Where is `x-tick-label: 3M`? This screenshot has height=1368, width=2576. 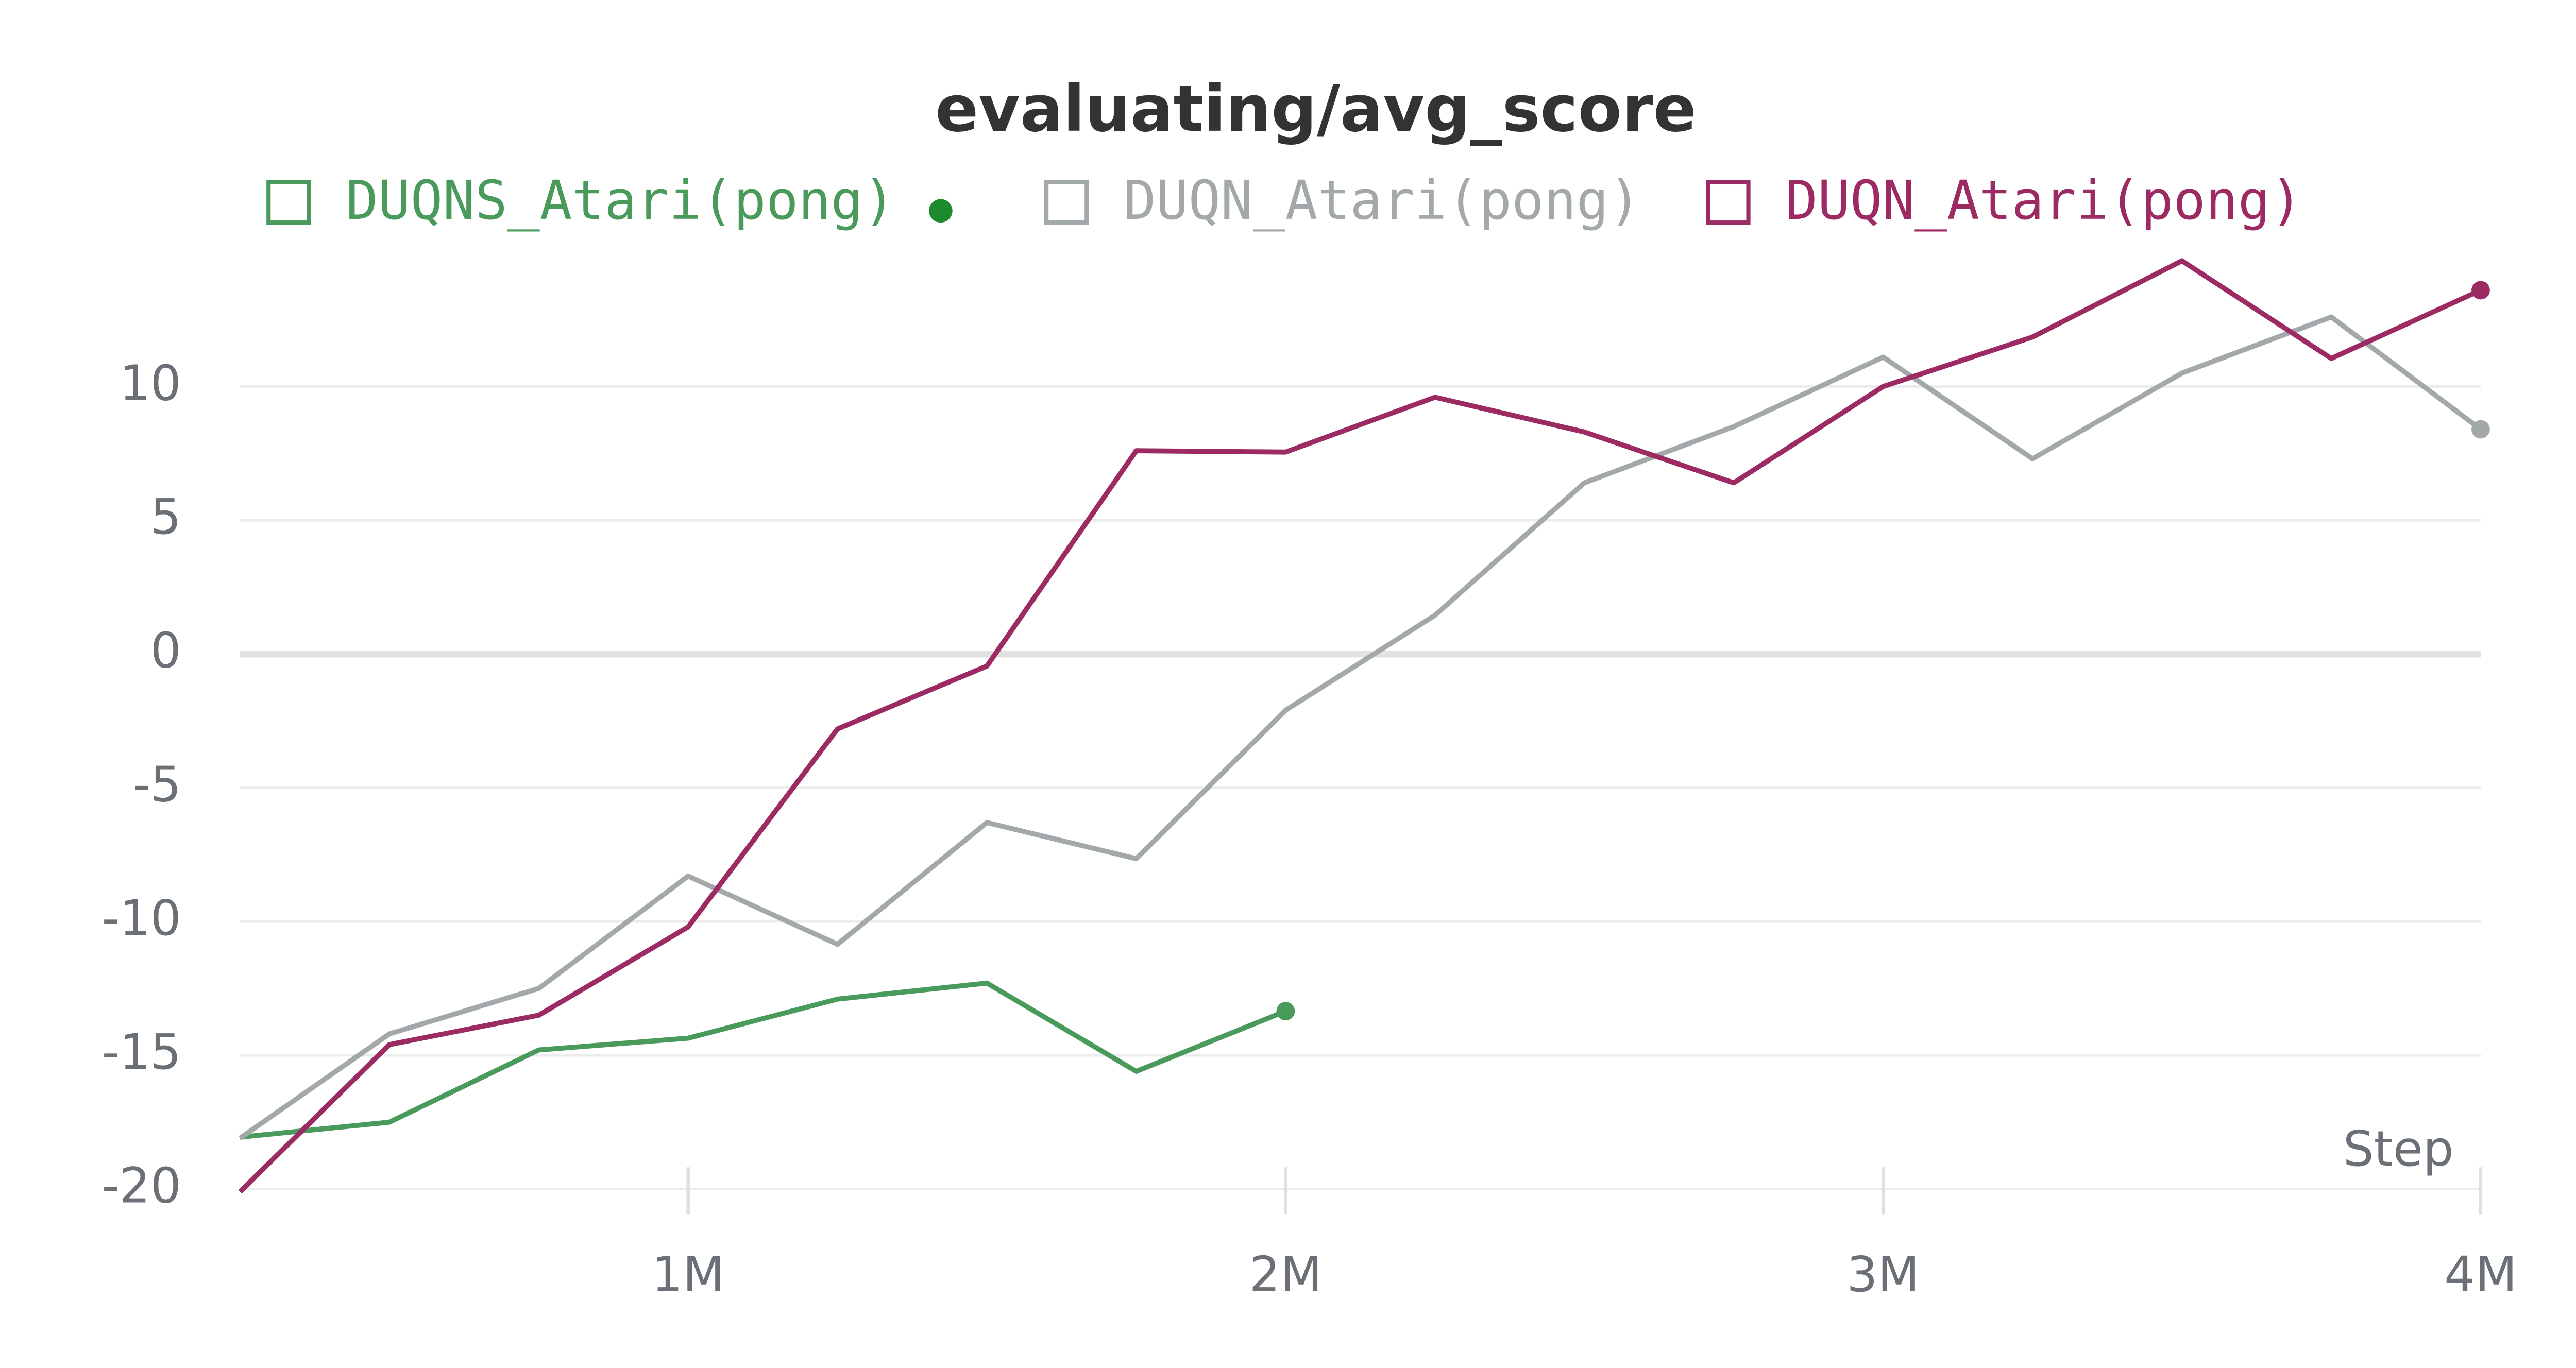 x-tick-label: 3M is located at coordinates (1883, 1274).